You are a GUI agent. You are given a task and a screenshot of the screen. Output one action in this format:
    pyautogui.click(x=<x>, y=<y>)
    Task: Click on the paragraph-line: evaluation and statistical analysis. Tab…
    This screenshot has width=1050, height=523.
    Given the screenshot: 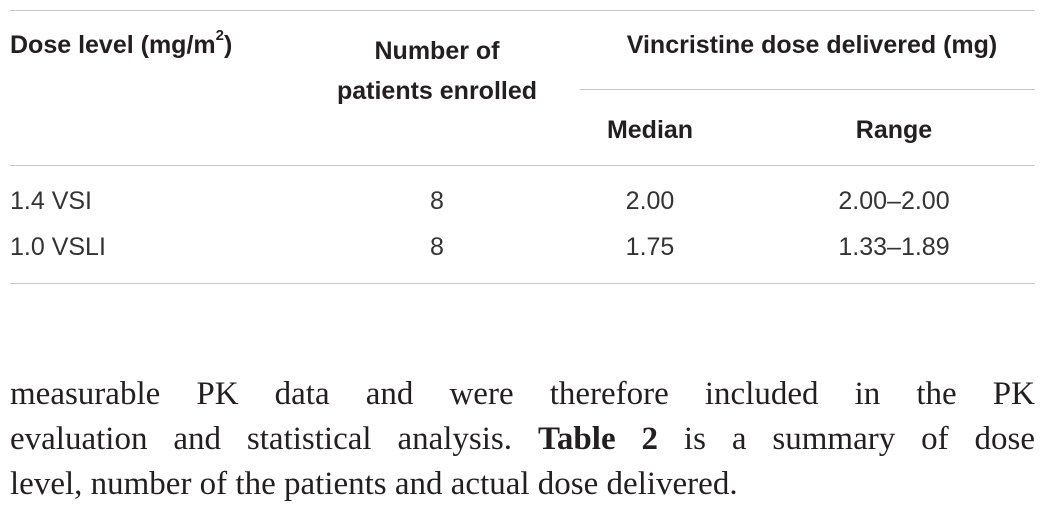 What is the action you would take?
    pyautogui.click(x=522, y=439)
    